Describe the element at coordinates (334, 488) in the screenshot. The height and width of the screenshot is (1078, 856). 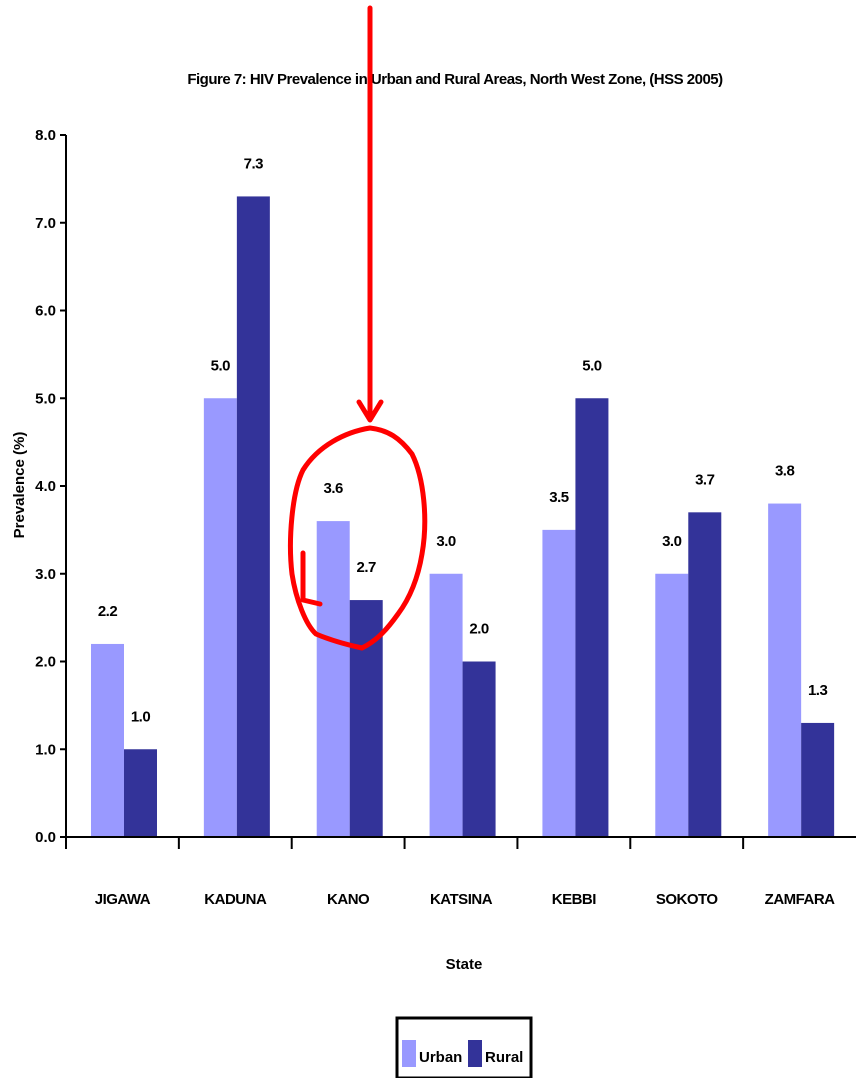
I see `data-label-urban: 3.6` at that location.